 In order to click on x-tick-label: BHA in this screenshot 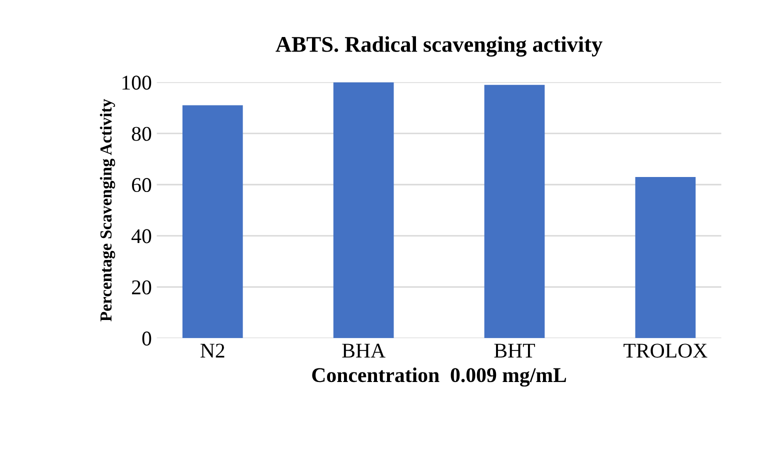, I will do `click(364, 351)`.